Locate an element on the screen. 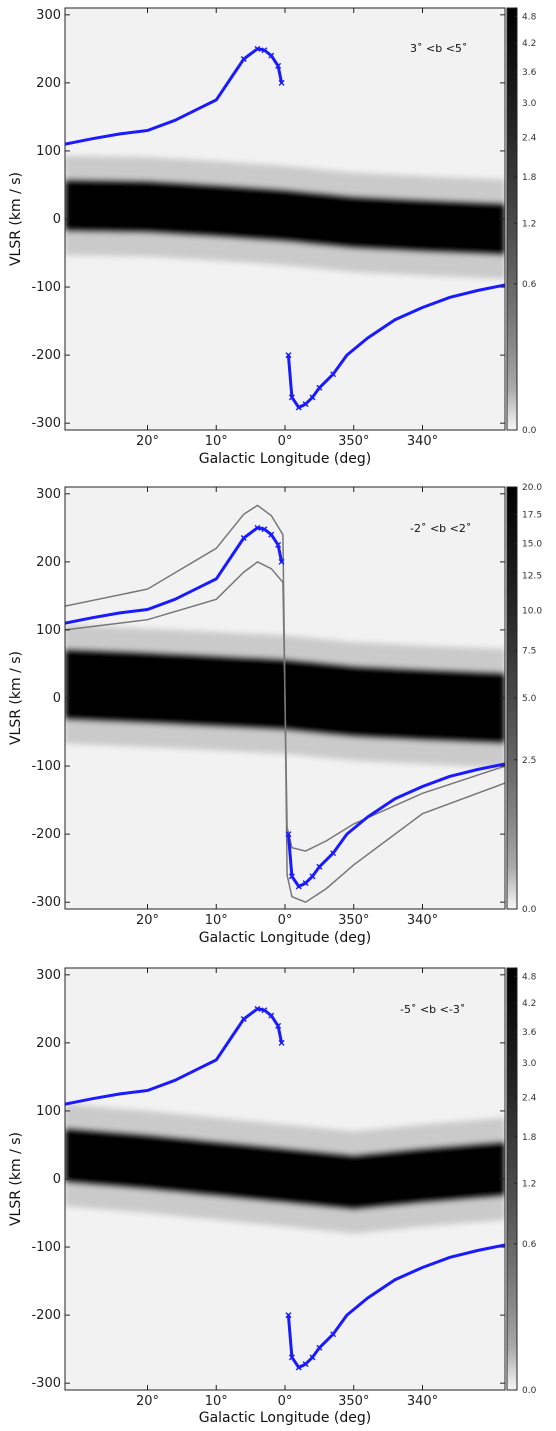 This screenshot has height=1431, width=556. panel-annotation: -5˚ <b <-3˚ is located at coordinates (432, 1009).